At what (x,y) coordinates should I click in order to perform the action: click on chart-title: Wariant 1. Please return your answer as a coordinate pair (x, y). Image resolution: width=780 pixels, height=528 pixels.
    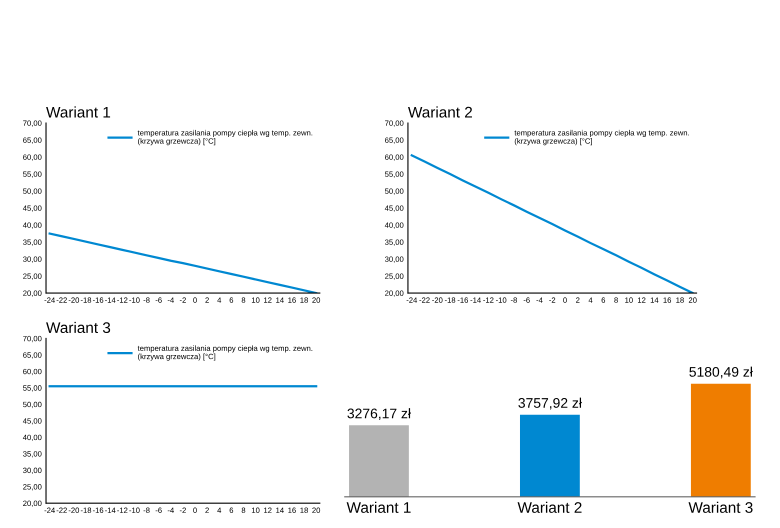
    Looking at the image, I should click on (78, 112).